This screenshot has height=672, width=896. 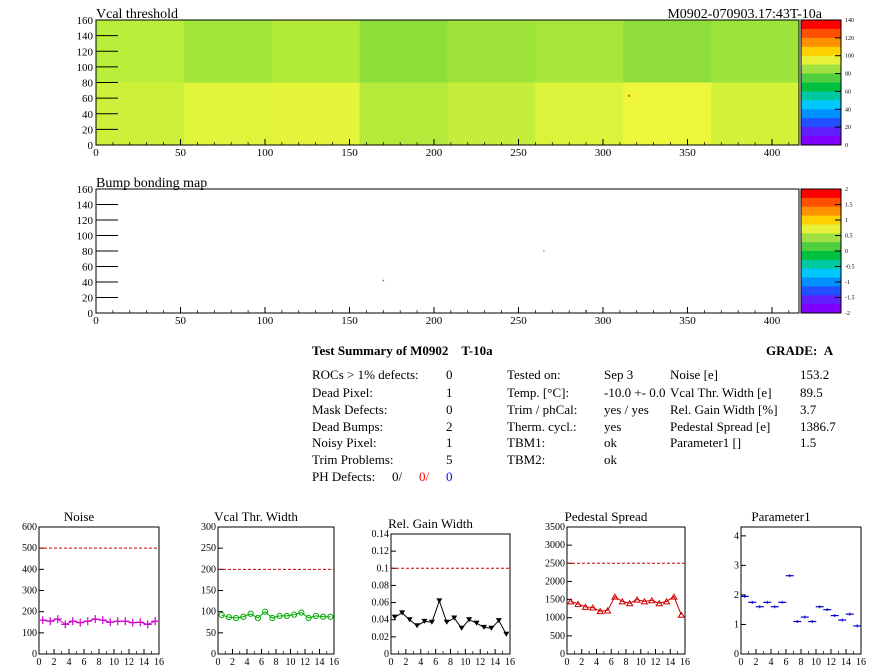 I want to click on palette-frame, so click(x=821, y=82).